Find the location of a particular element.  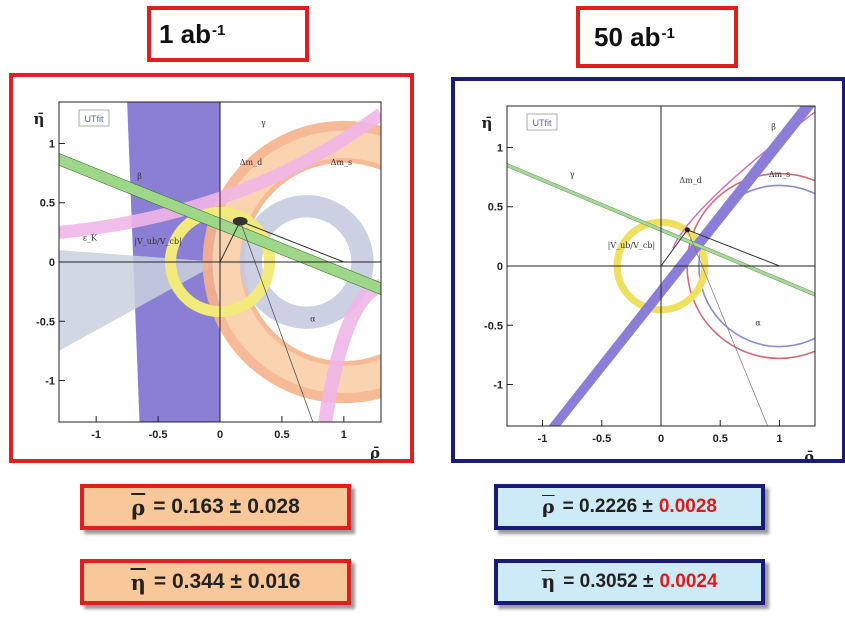

alpha-region-grey is located at coordinates (139, 300).